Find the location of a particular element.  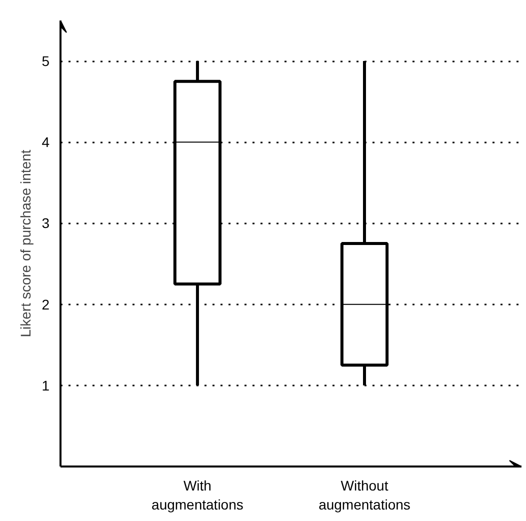

y-tick-label: 2 is located at coordinates (46, 304).